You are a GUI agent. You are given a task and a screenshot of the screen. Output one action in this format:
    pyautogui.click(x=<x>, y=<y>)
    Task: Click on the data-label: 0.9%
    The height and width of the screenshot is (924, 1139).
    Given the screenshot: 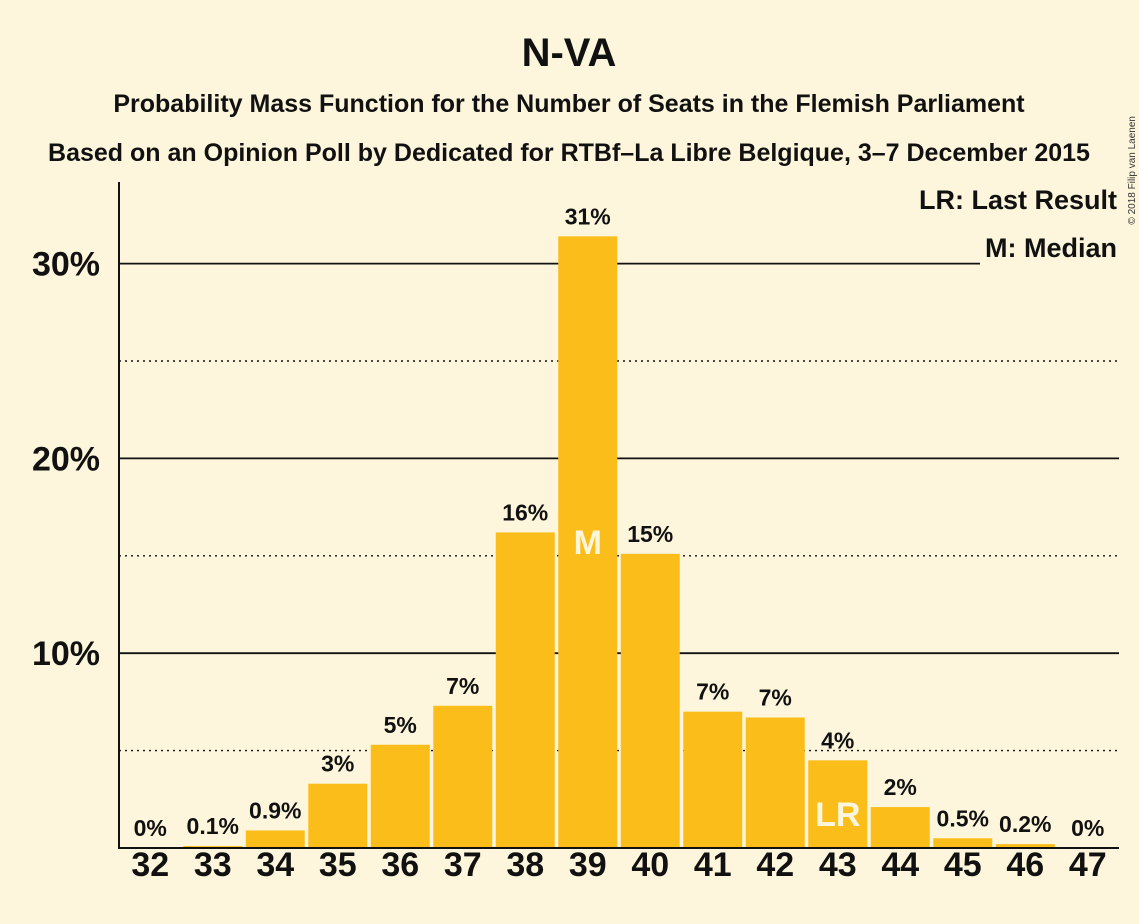 What is the action you would take?
    pyautogui.click(x=275, y=810)
    